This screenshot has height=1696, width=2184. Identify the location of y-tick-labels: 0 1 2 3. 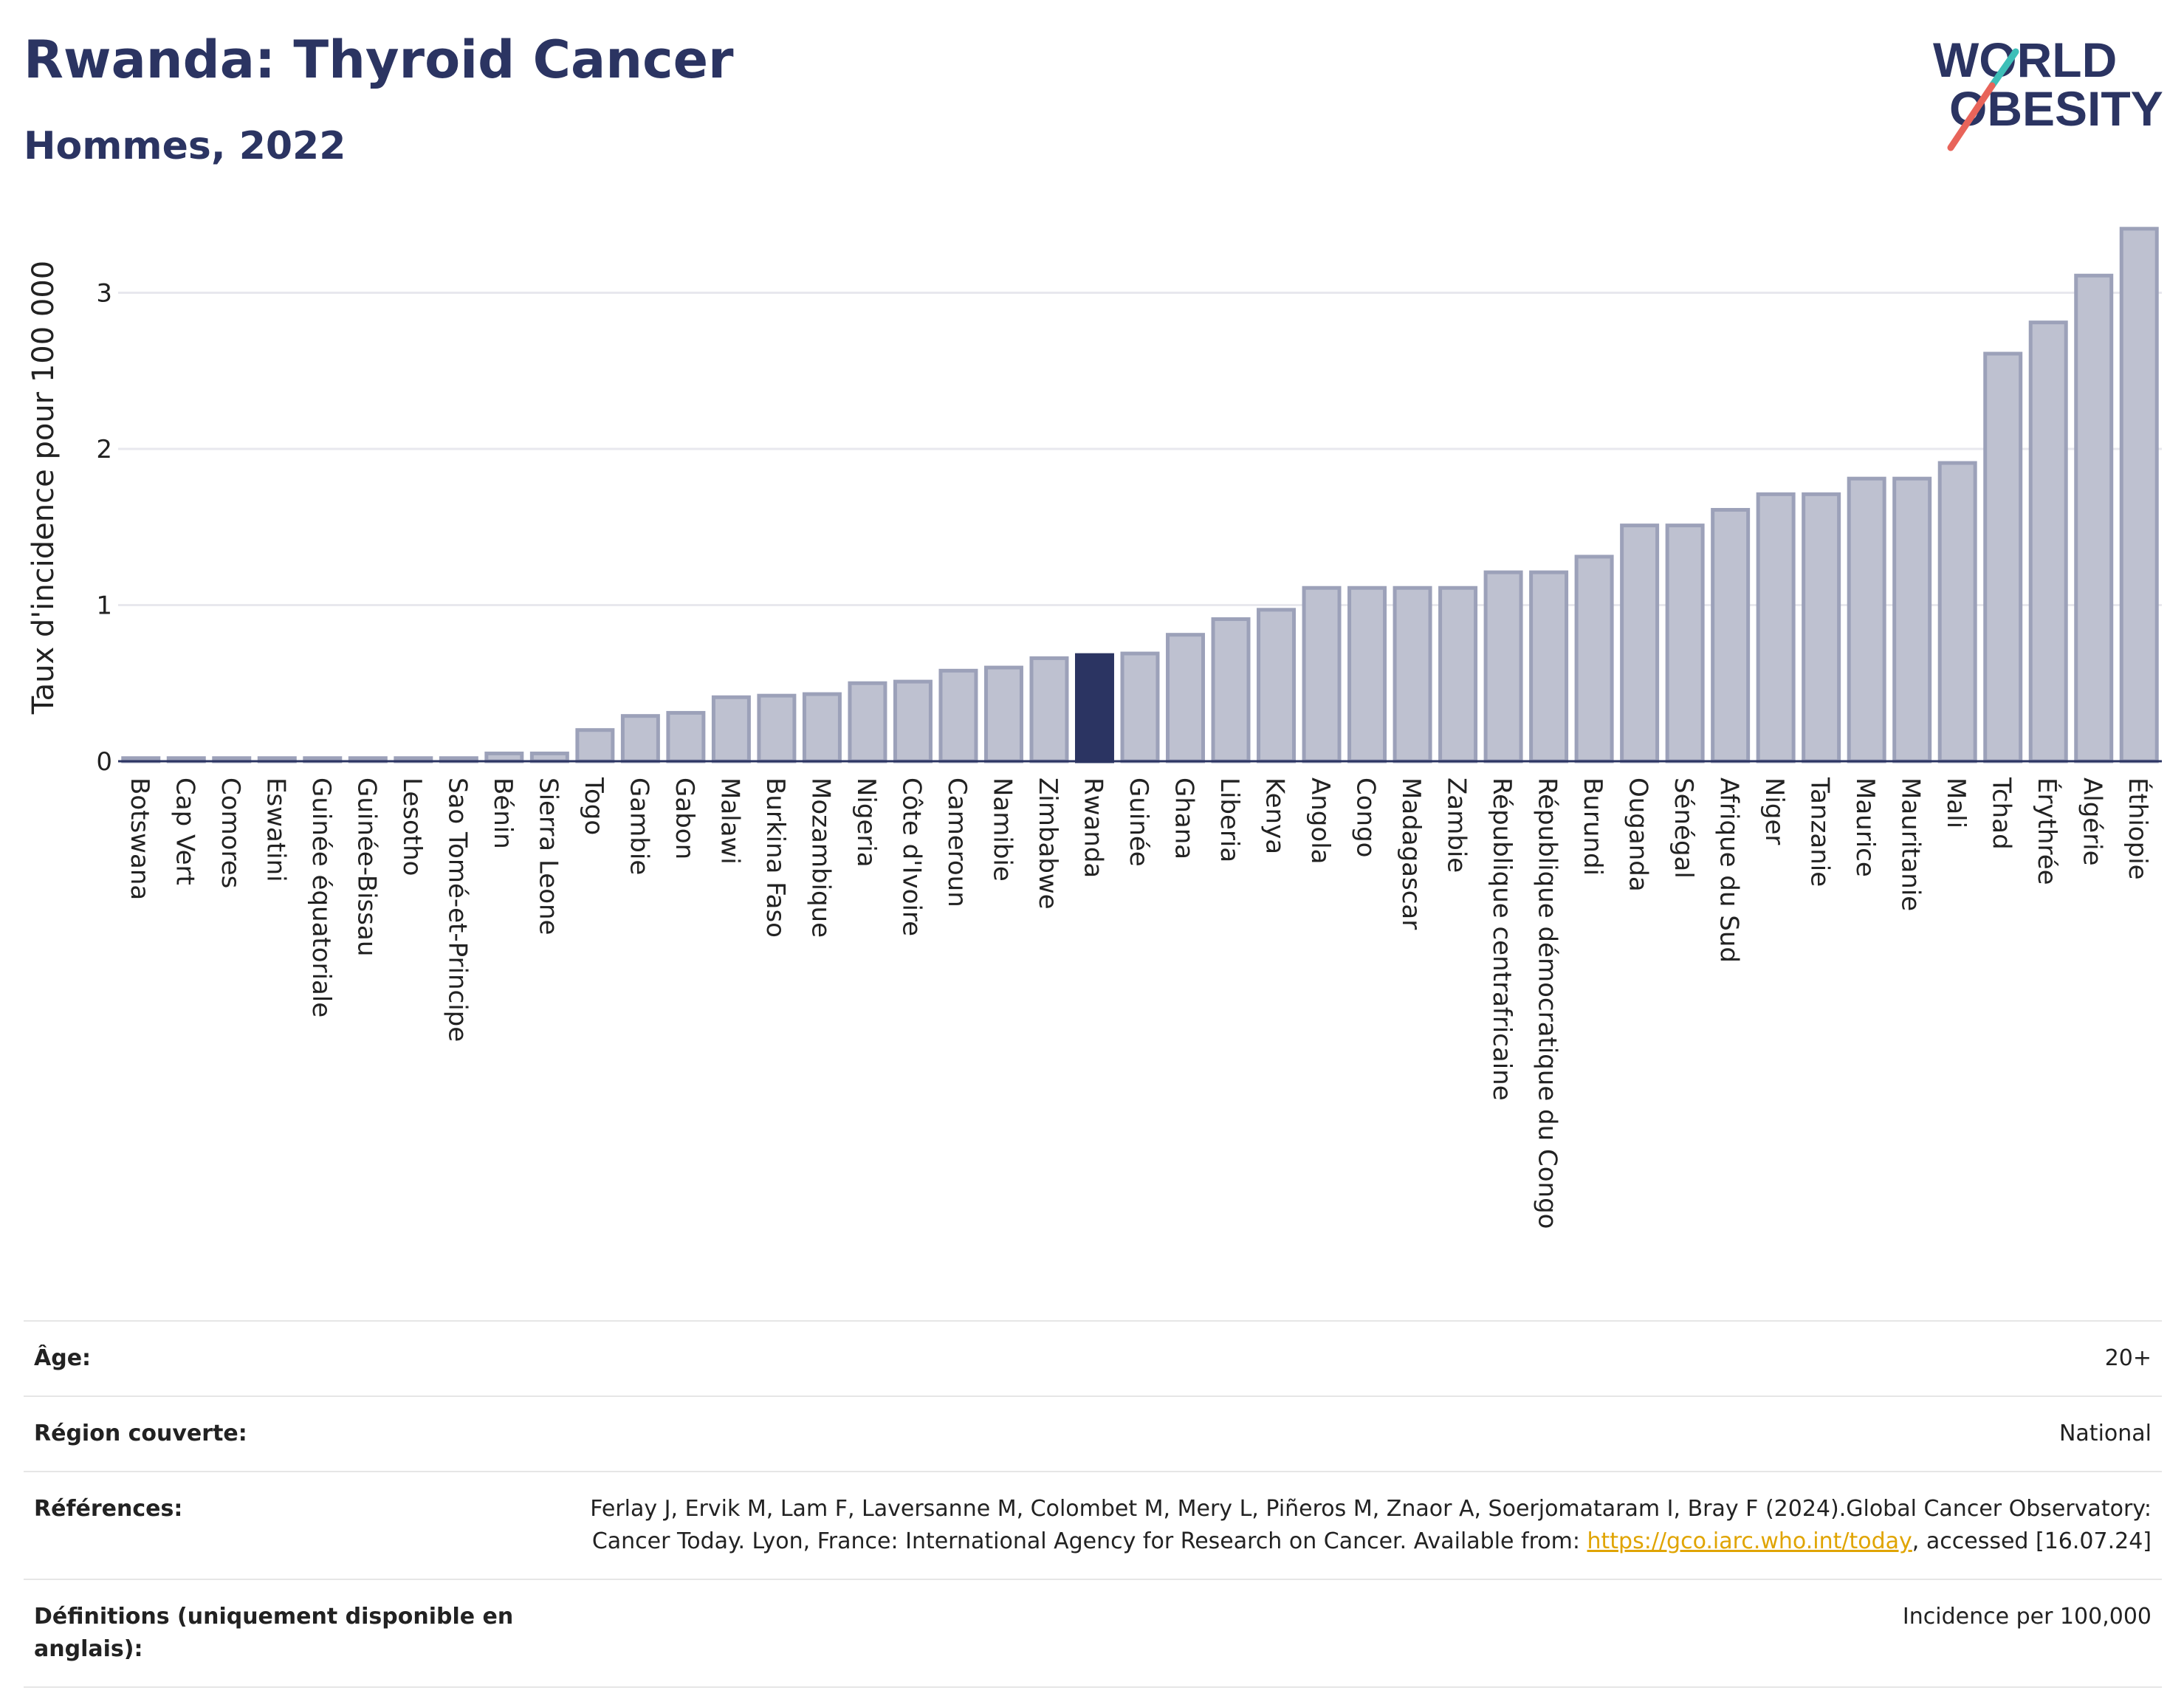
(104, 528).